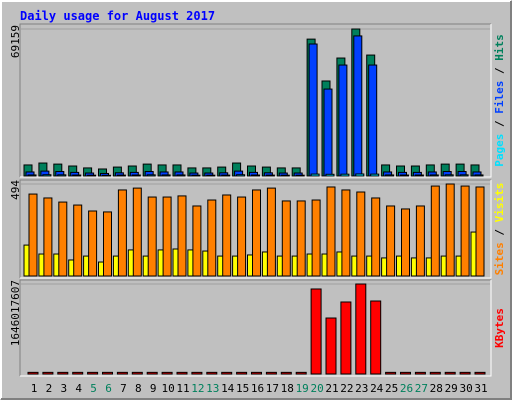  What do you see at coordinates (499, 328) in the screenshot?
I see `legend: KBytes` at bounding box center [499, 328].